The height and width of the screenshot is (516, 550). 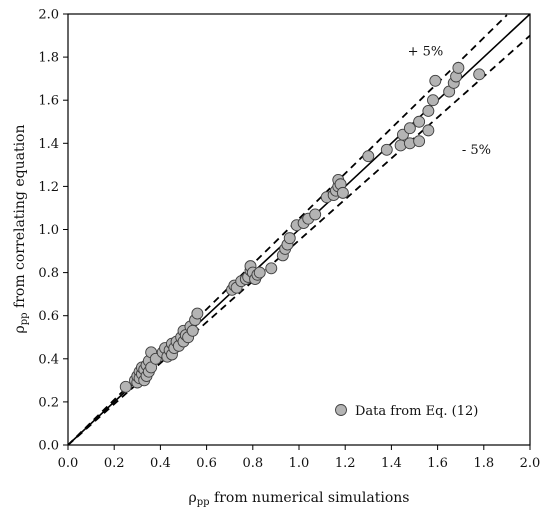 What do you see at coordinates (48, 58) in the screenshot?
I see `y-tick-label: 1.8` at bounding box center [48, 58].